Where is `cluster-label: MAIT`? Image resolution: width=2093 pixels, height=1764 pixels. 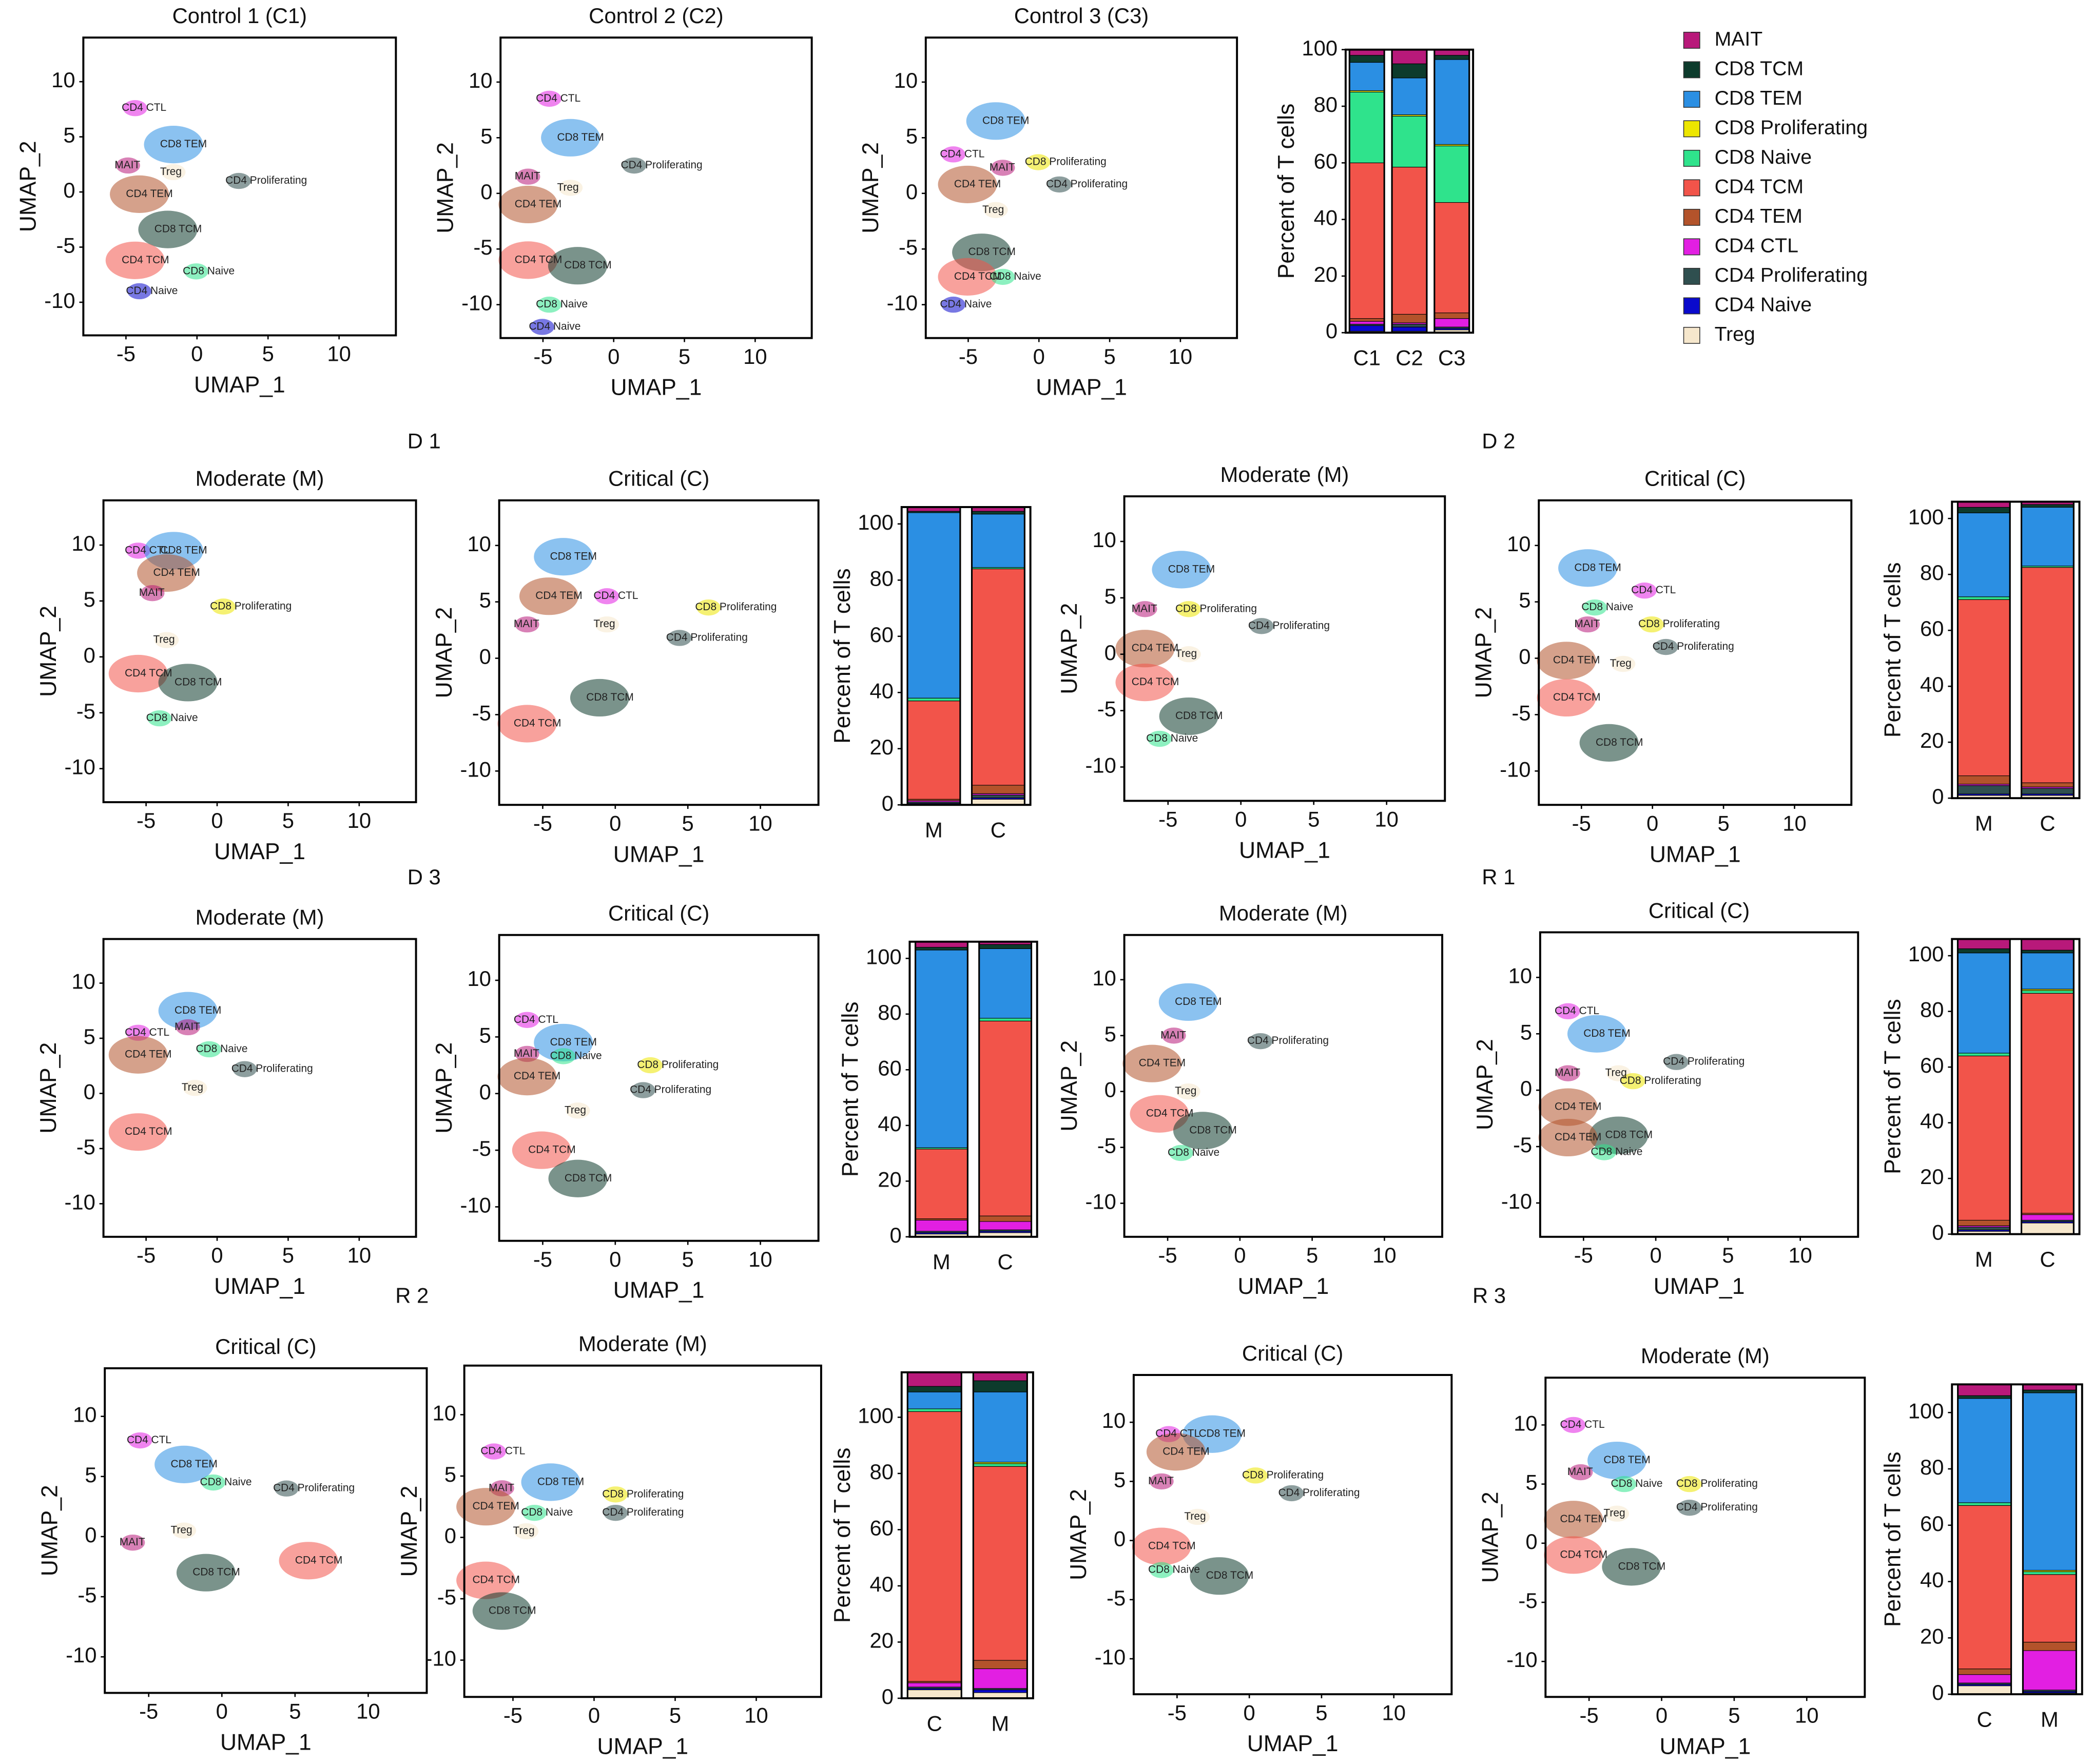 cluster-label: MAIT is located at coordinates (1002, 167).